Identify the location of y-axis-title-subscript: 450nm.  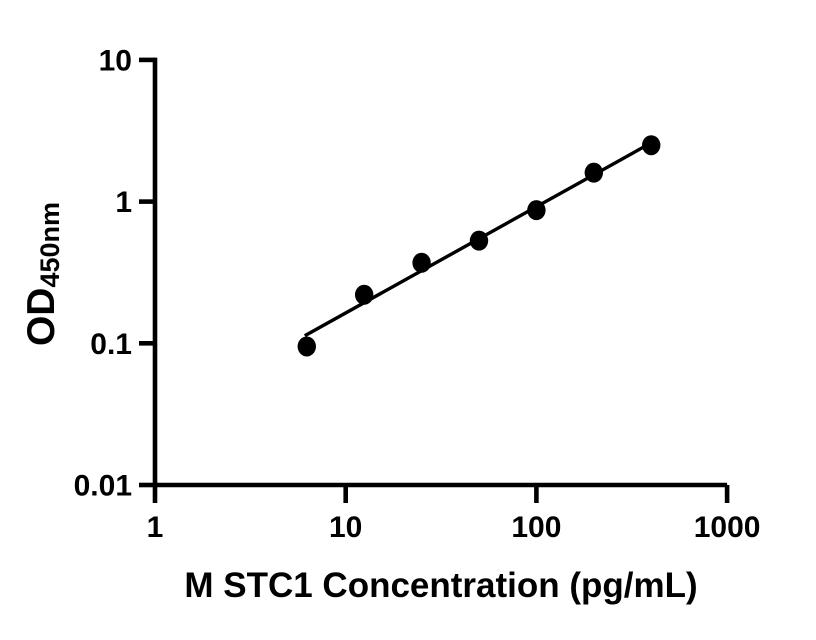
(50, 244).